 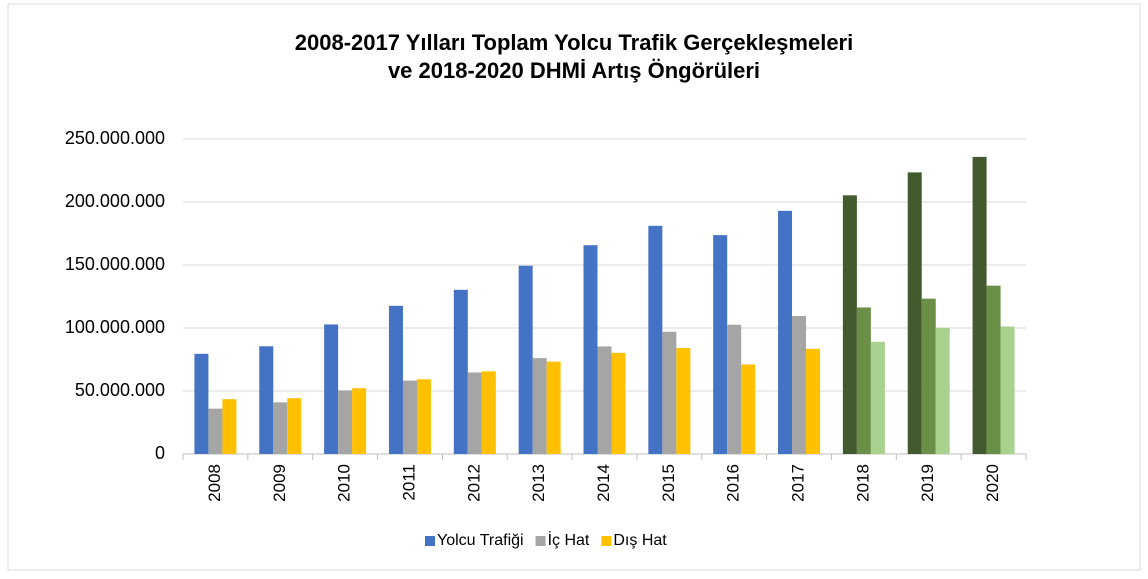 What do you see at coordinates (992, 483) in the screenshot?
I see `x-tick-label: 2020` at bounding box center [992, 483].